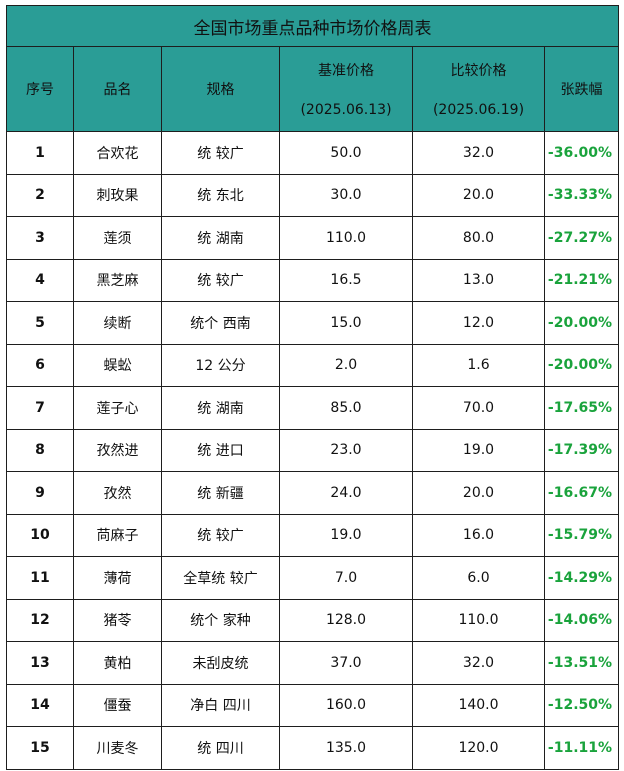 This screenshot has width=624, height=771. What do you see at coordinates (581, 535) in the screenshot?
I see `row-change: -15.79%` at bounding box center [581, 535].